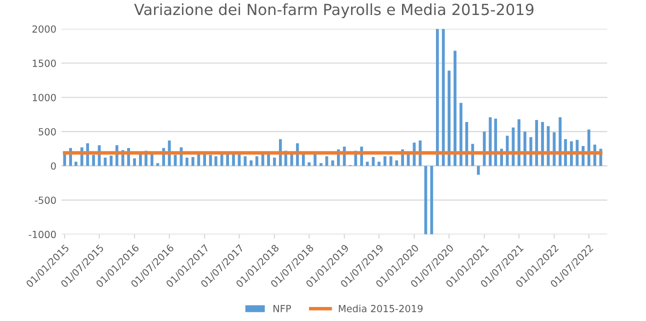  Describe the element at coordinates (44, 29) in the screenshot. I see `y-tick-label: 2000` at that location.